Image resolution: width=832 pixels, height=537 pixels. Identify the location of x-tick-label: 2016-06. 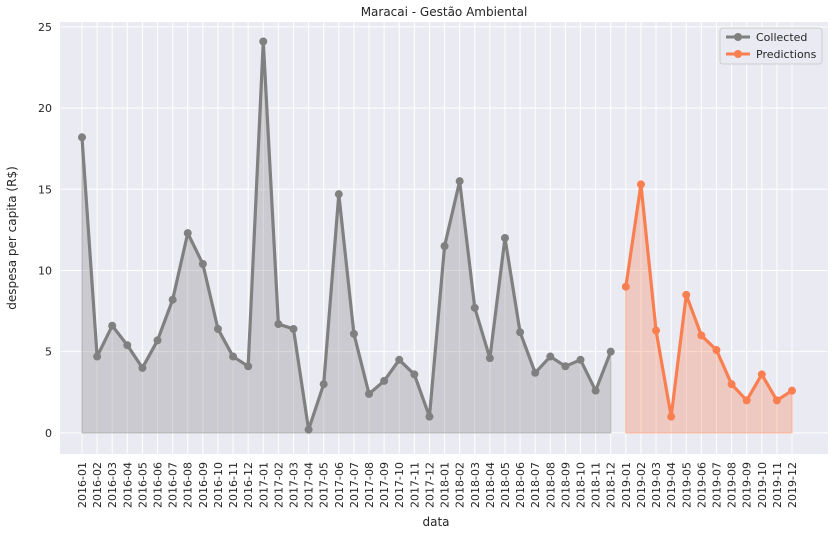
(158, 485).